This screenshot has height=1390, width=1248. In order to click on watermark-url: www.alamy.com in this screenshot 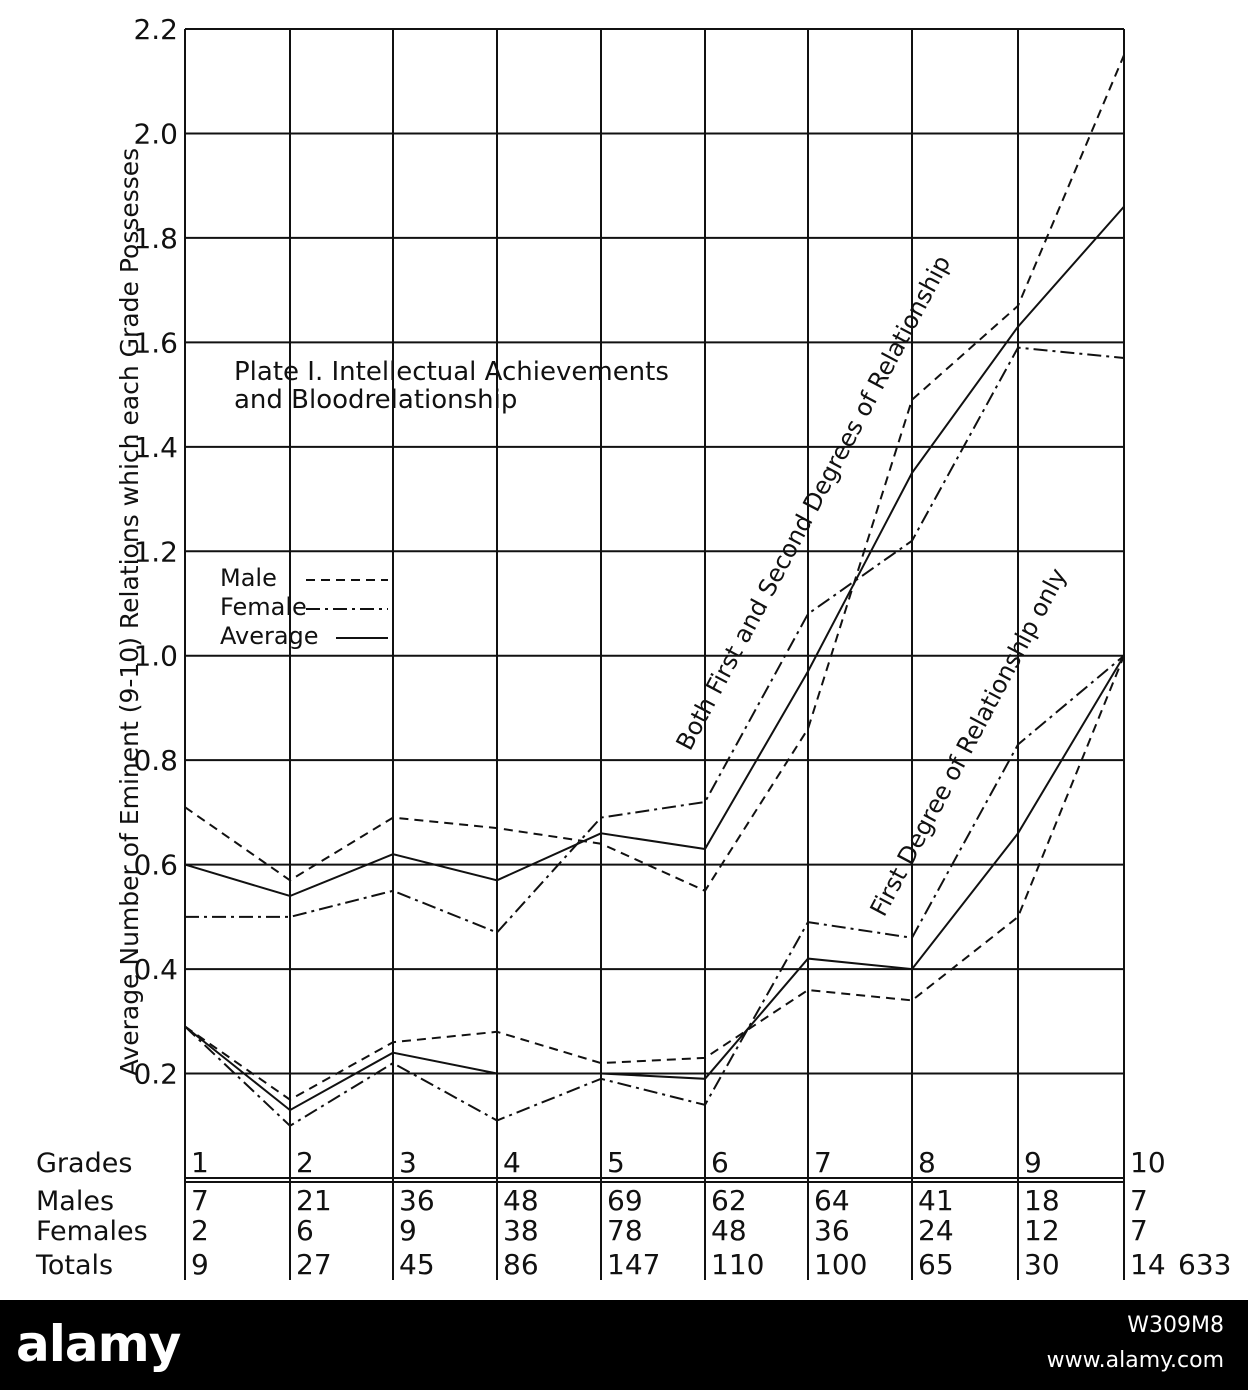, I will do `click(1135, 1360)`.